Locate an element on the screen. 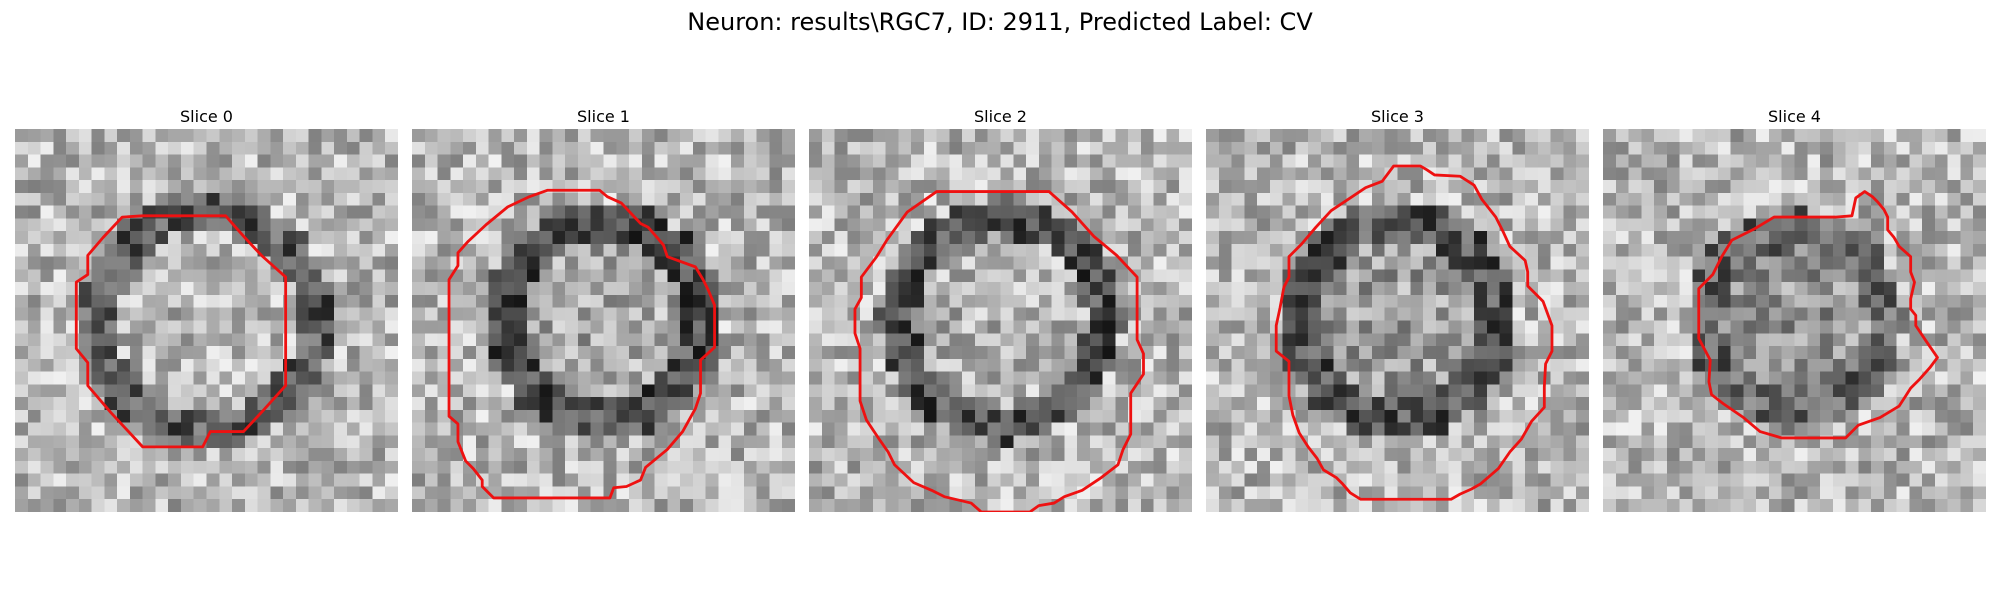  slice-4-title: Slice 4 is located at coordinates (1794, 116).